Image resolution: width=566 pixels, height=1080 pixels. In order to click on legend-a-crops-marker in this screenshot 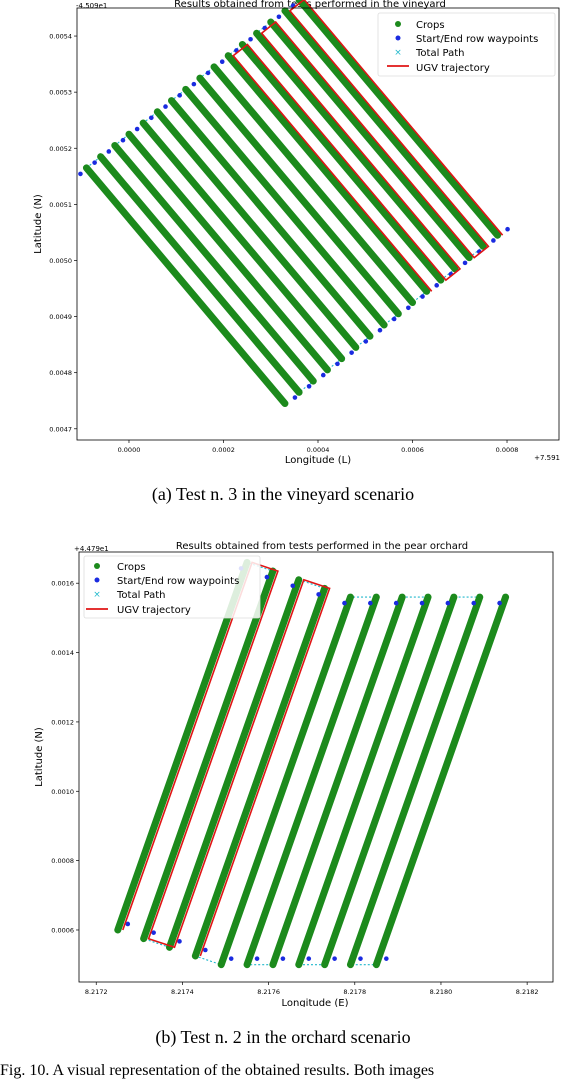, I will do `click(398, 24)`.